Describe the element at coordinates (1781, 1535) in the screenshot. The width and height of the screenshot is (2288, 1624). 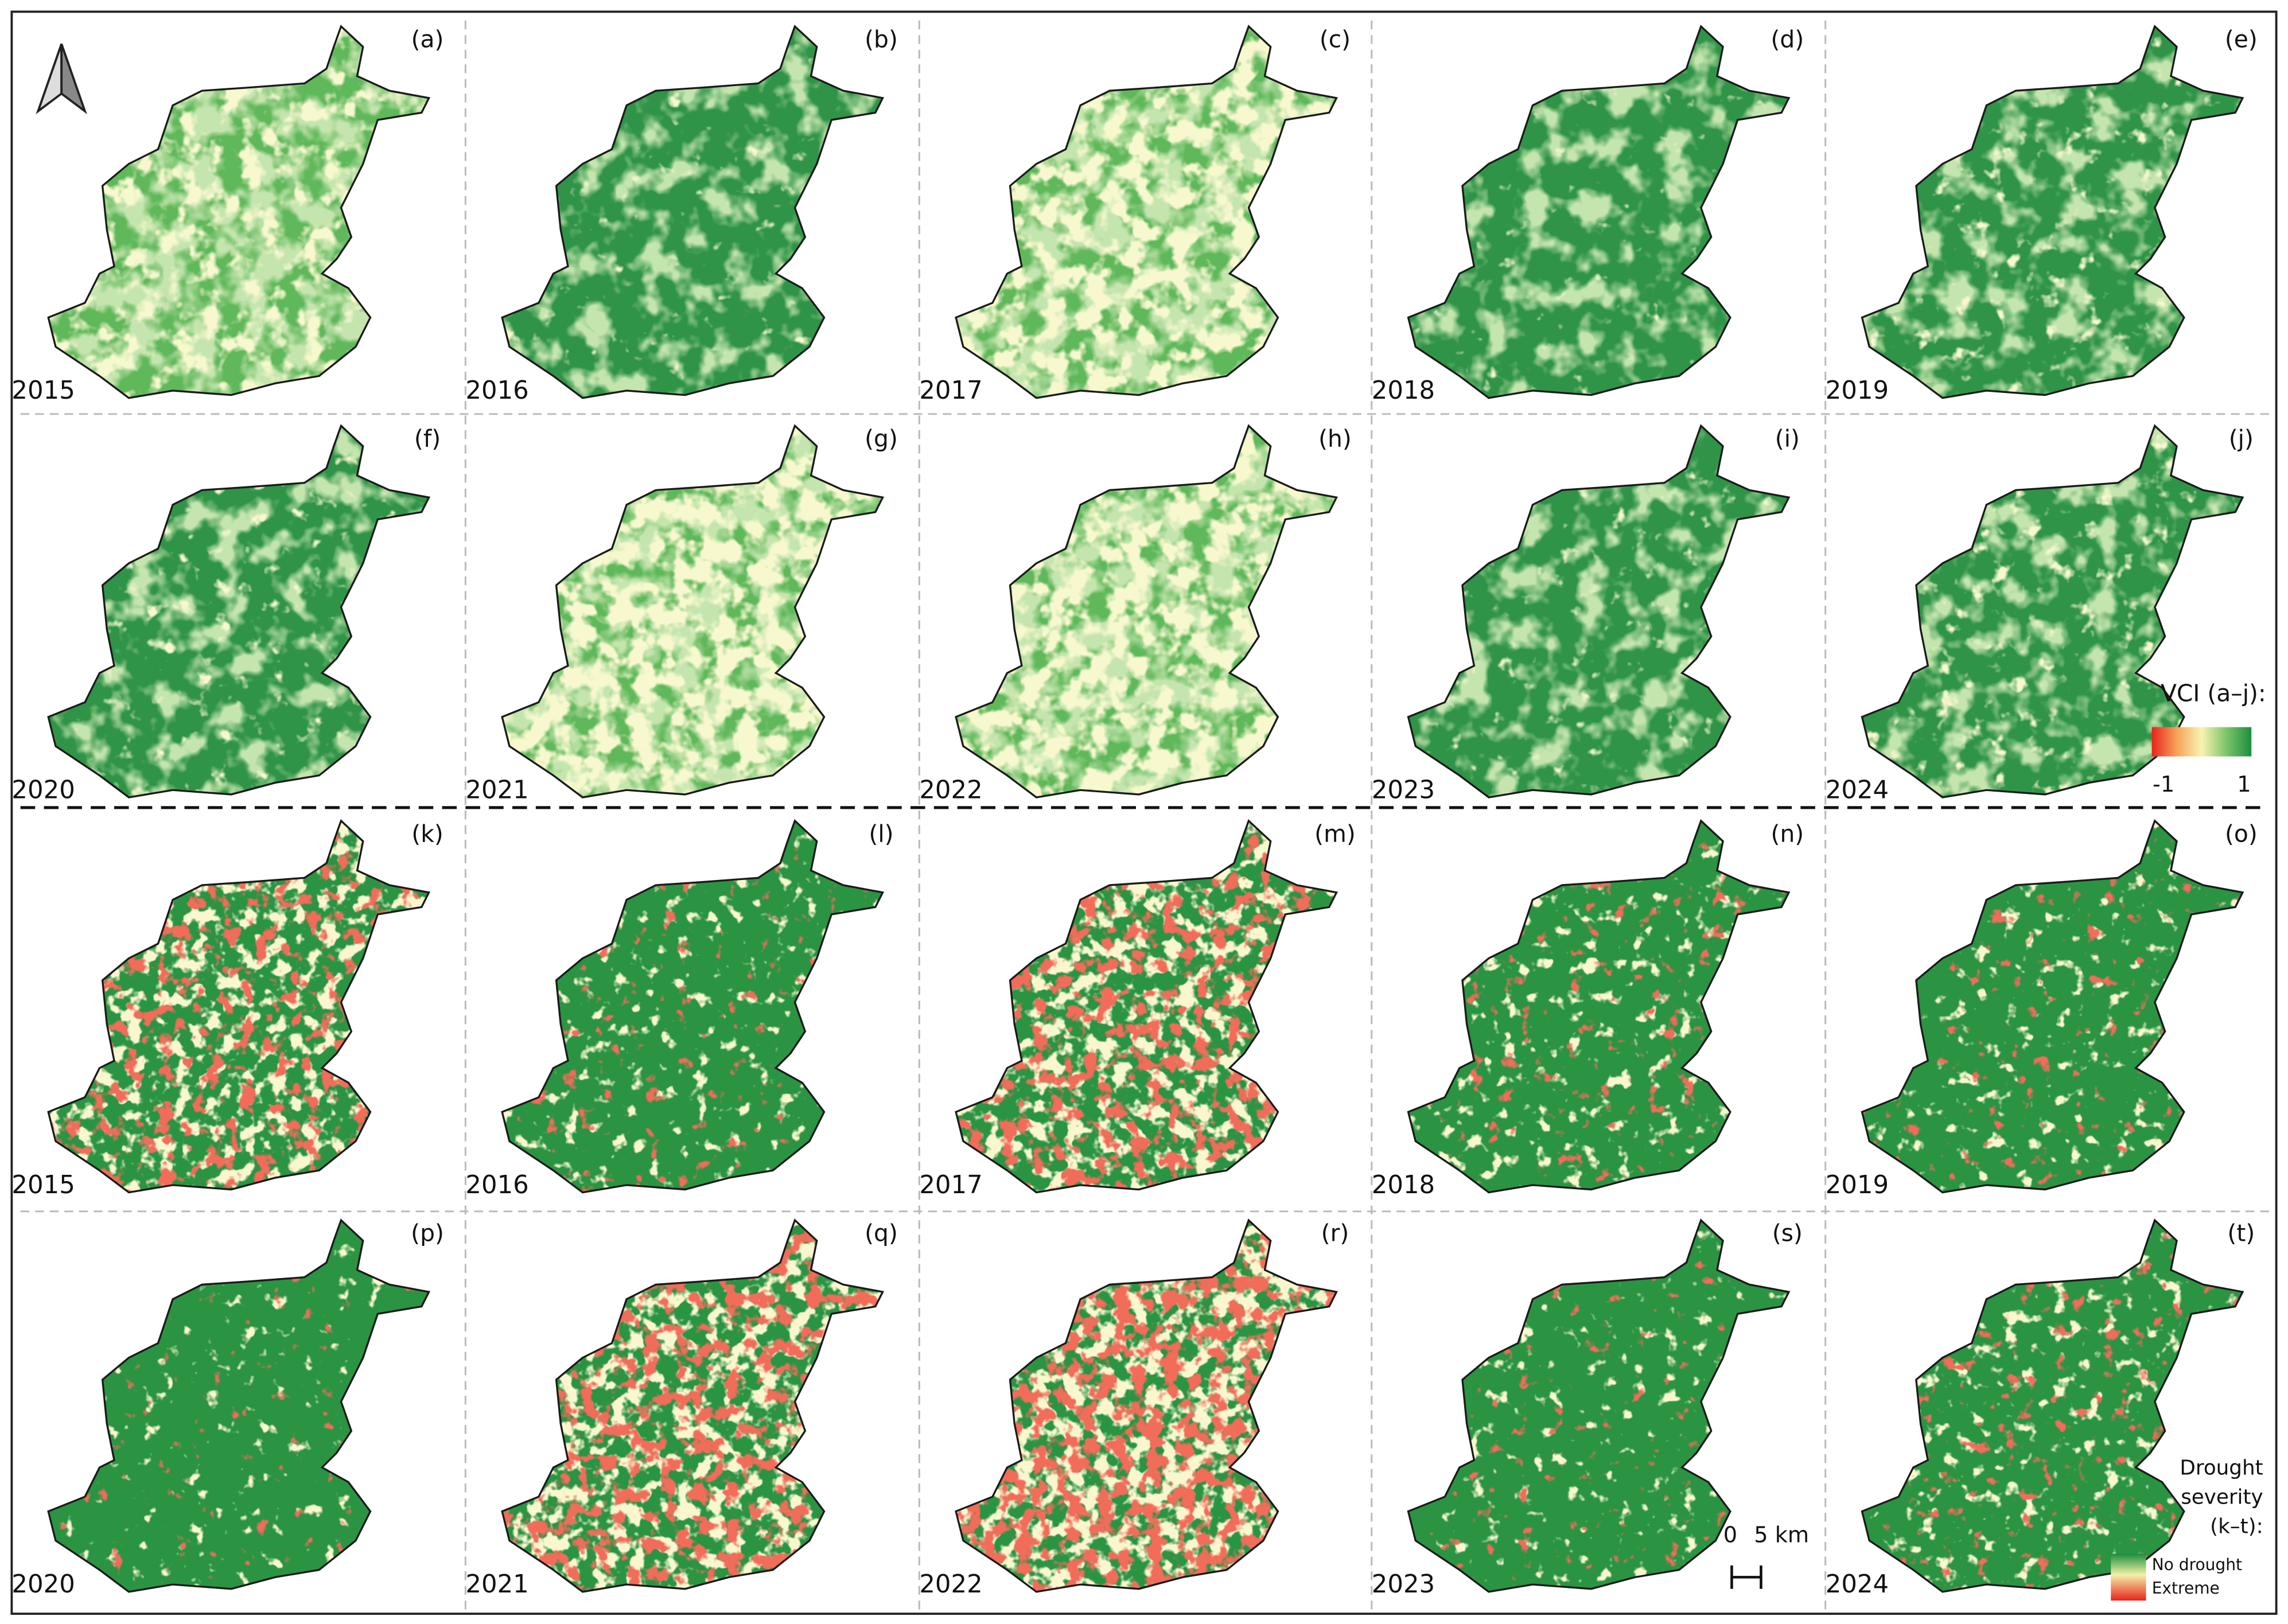
I see `scale-end: 5 km` at that location.